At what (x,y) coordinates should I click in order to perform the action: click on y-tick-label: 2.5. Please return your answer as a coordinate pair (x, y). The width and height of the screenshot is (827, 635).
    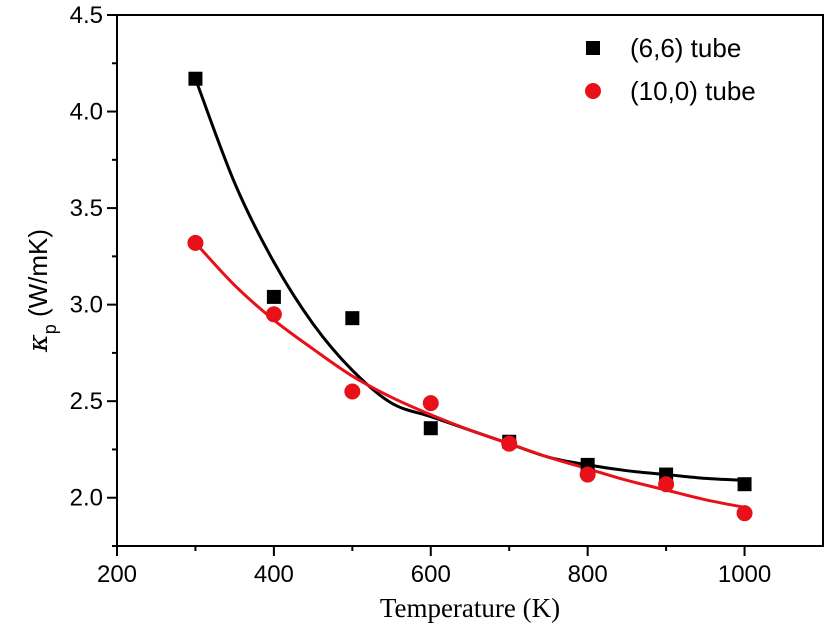
    Looking at the image, I should click on (86, 401).